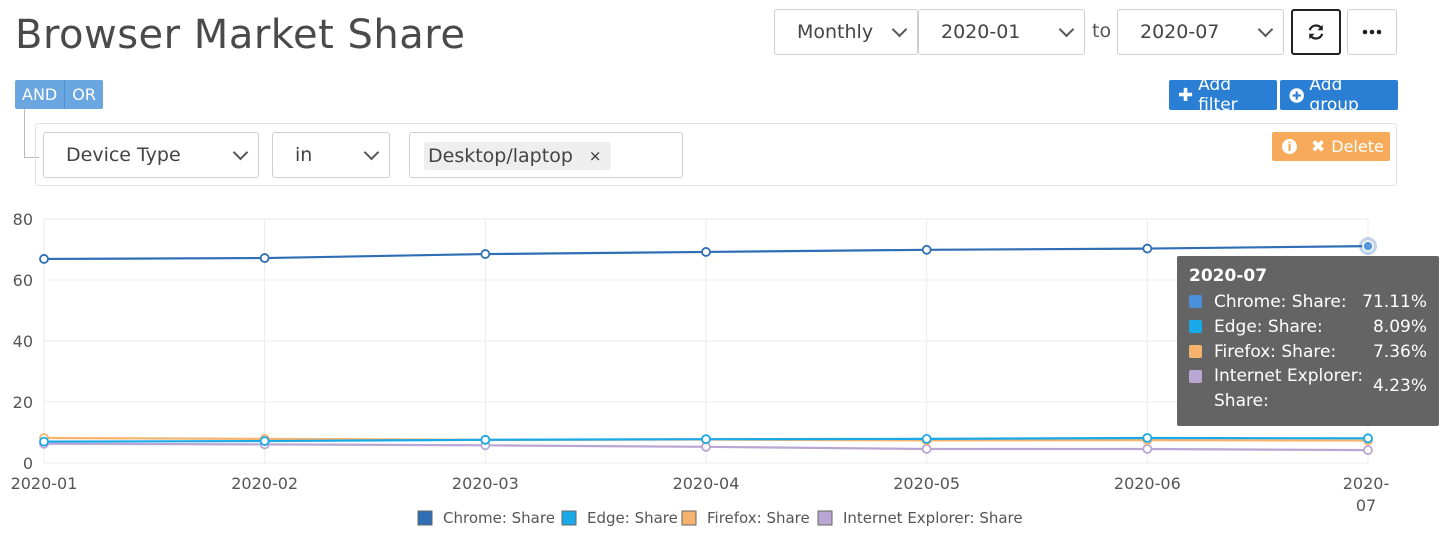 This screenshot has width=1440, height=548. I want to click on more-options-button, so click(1372, 32).